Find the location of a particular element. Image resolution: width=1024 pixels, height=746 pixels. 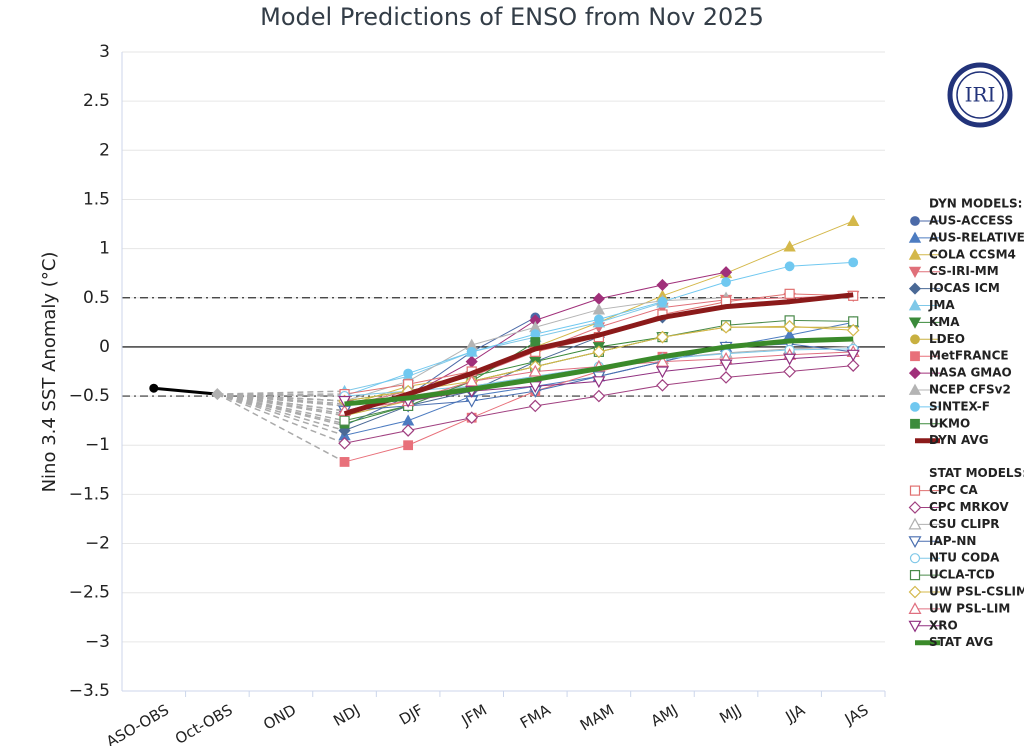

y-tick-label: −3 is located at coordinates (97, 642).